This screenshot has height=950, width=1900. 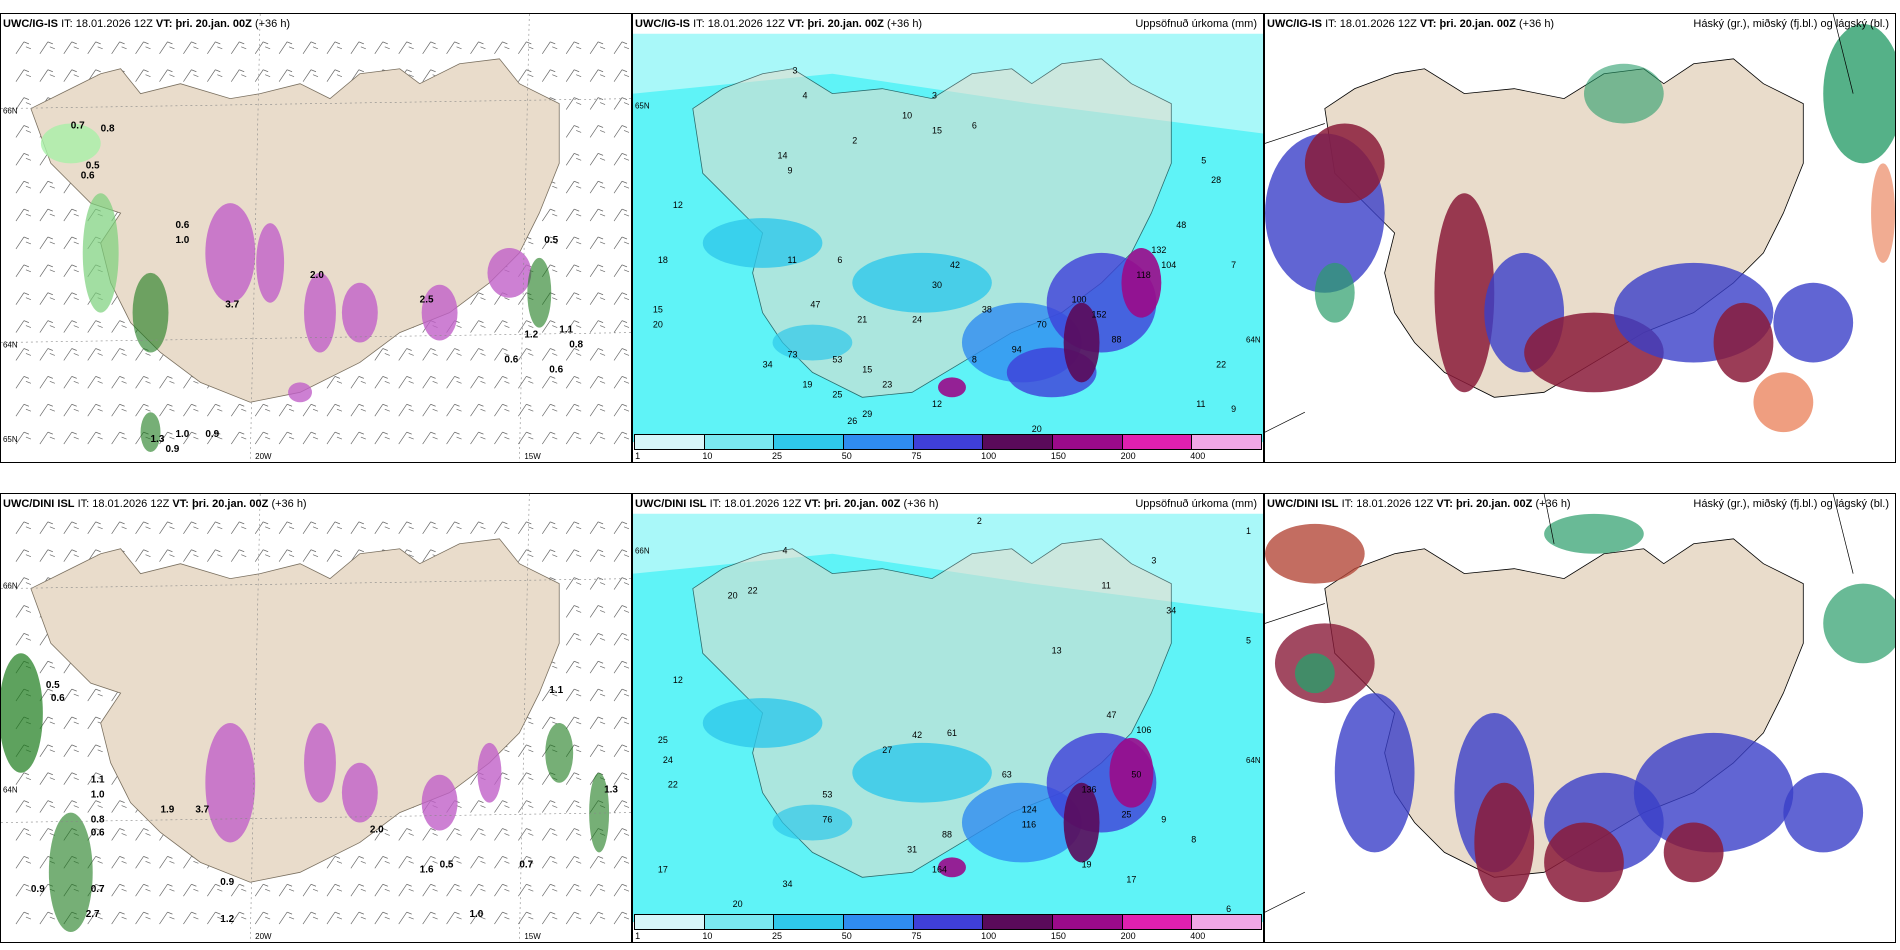 What do you see at coordinates (167, 810) in the screenshot?
I see `precip-value: 1.9` at bounding box center [167, 810].